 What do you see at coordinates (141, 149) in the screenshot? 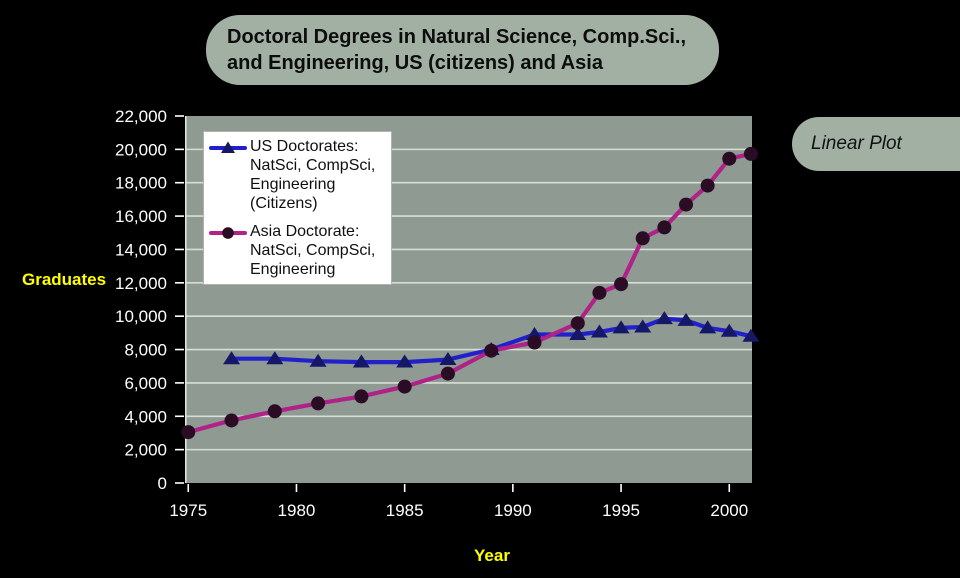
I see `y-tick-label: 20,000` at bounding box center [141, 149].